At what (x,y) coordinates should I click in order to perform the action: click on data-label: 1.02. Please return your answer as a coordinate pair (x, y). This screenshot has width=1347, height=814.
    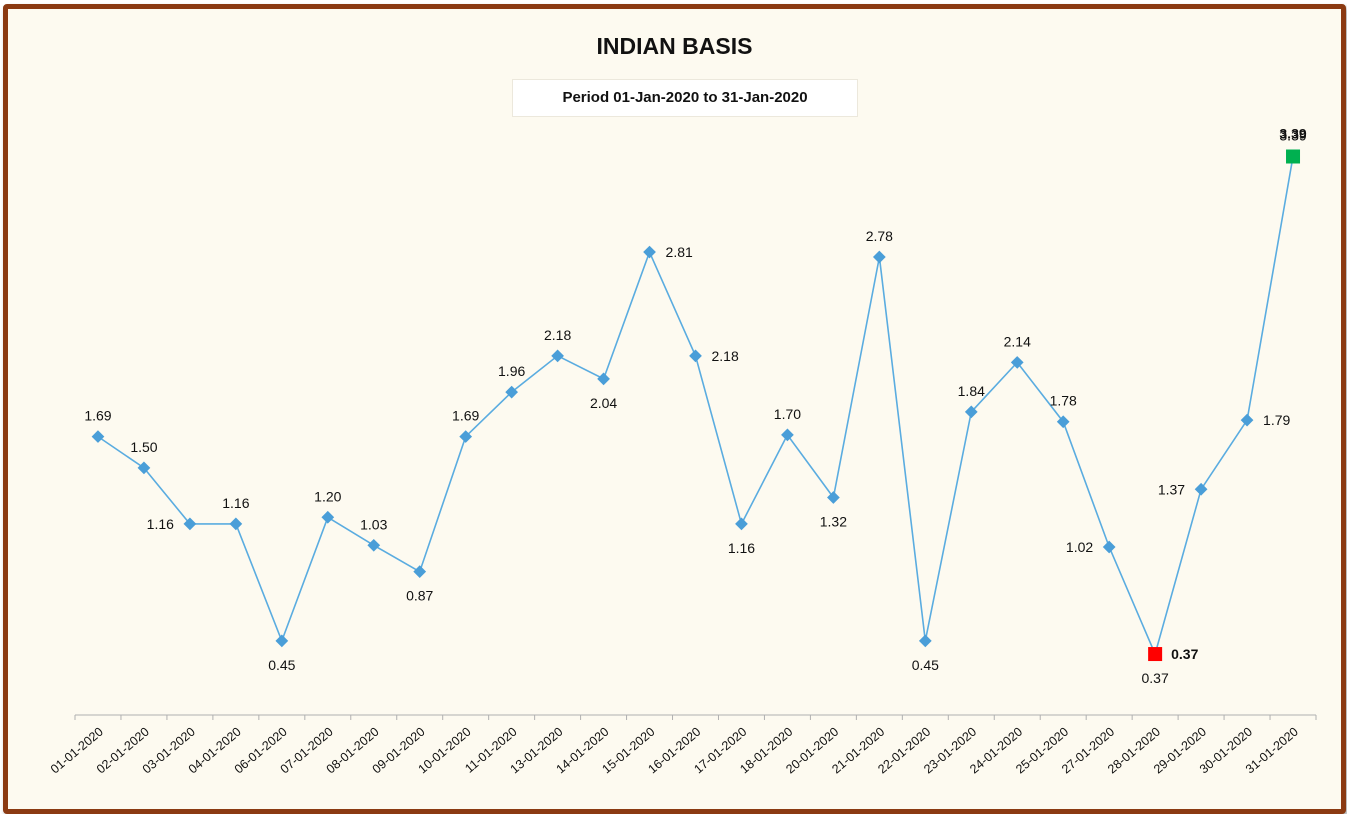
    Looking at the image, I should click on (1079, 547).